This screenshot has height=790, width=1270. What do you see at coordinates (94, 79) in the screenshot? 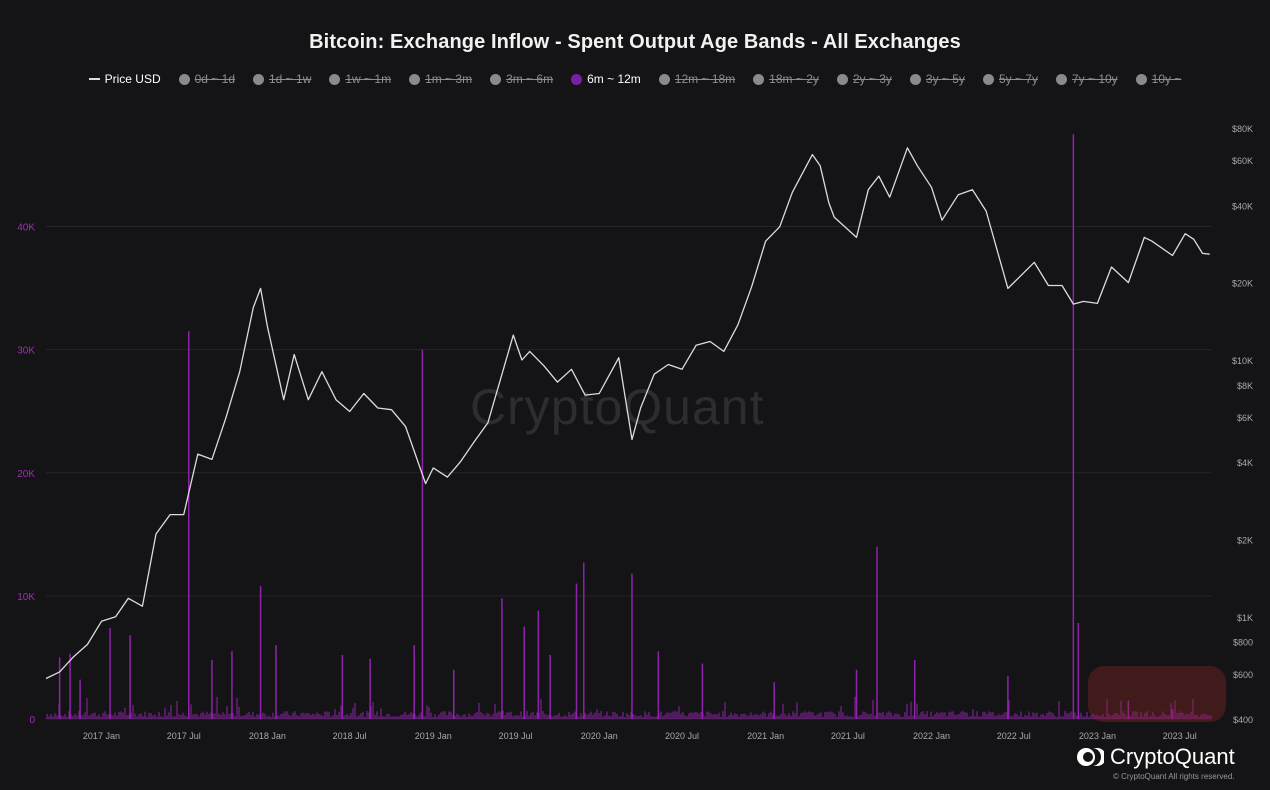
I see `line-swatch-icon` at bounding box center [94, 79].